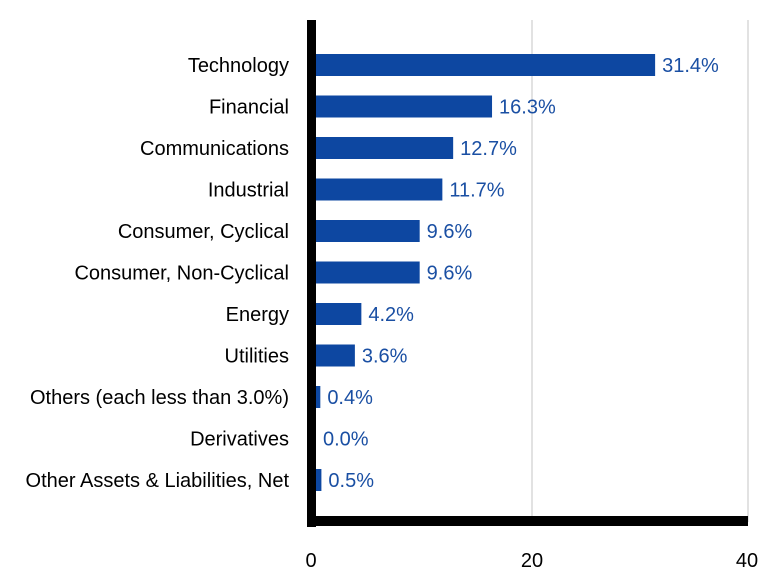 This screenshot has height=588, width=780. What do you see at coordinates (310, 561) in the screenshot?
I see `x-tick-label-0: 0` at bounding box center [310, 561].